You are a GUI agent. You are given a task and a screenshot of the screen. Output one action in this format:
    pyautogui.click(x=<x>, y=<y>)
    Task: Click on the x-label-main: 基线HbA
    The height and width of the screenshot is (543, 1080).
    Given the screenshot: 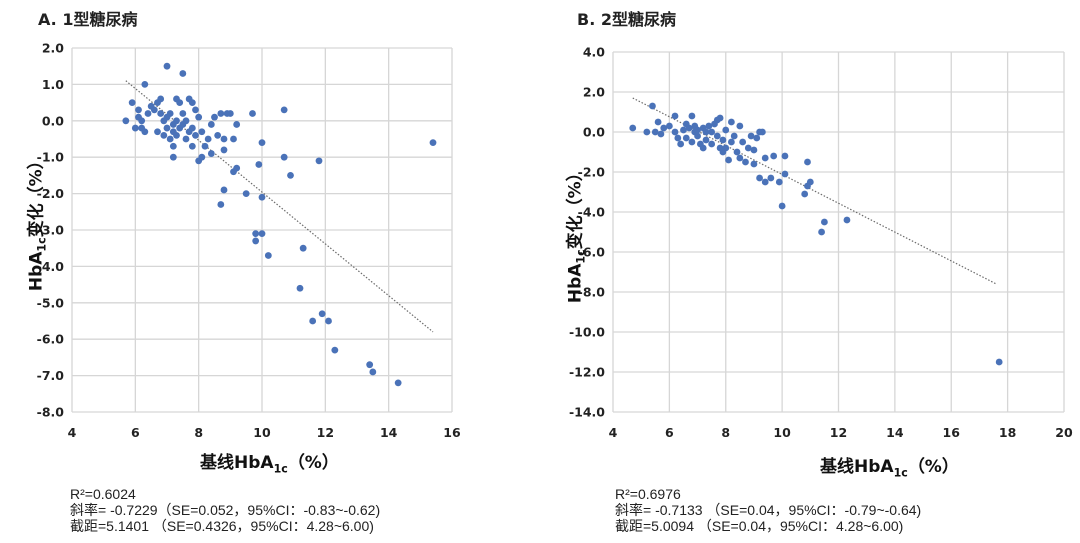 What is the action you would take?
    pyautogui.click(x=237, y=463)
    